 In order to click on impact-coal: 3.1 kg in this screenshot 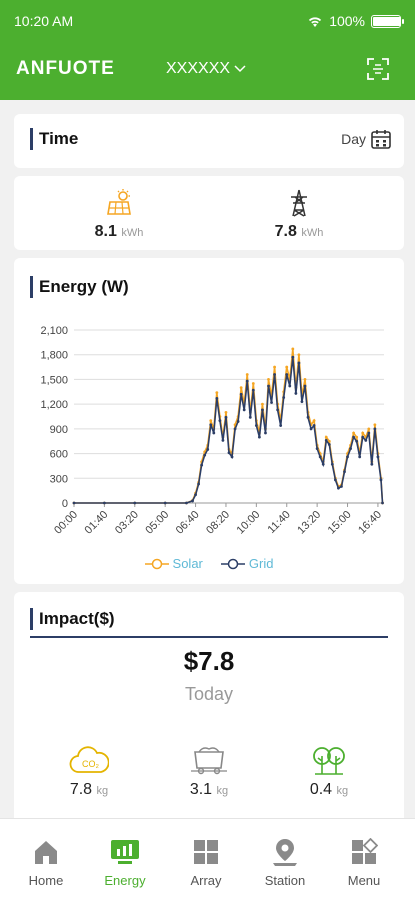, I will do `click(209, 771)`.